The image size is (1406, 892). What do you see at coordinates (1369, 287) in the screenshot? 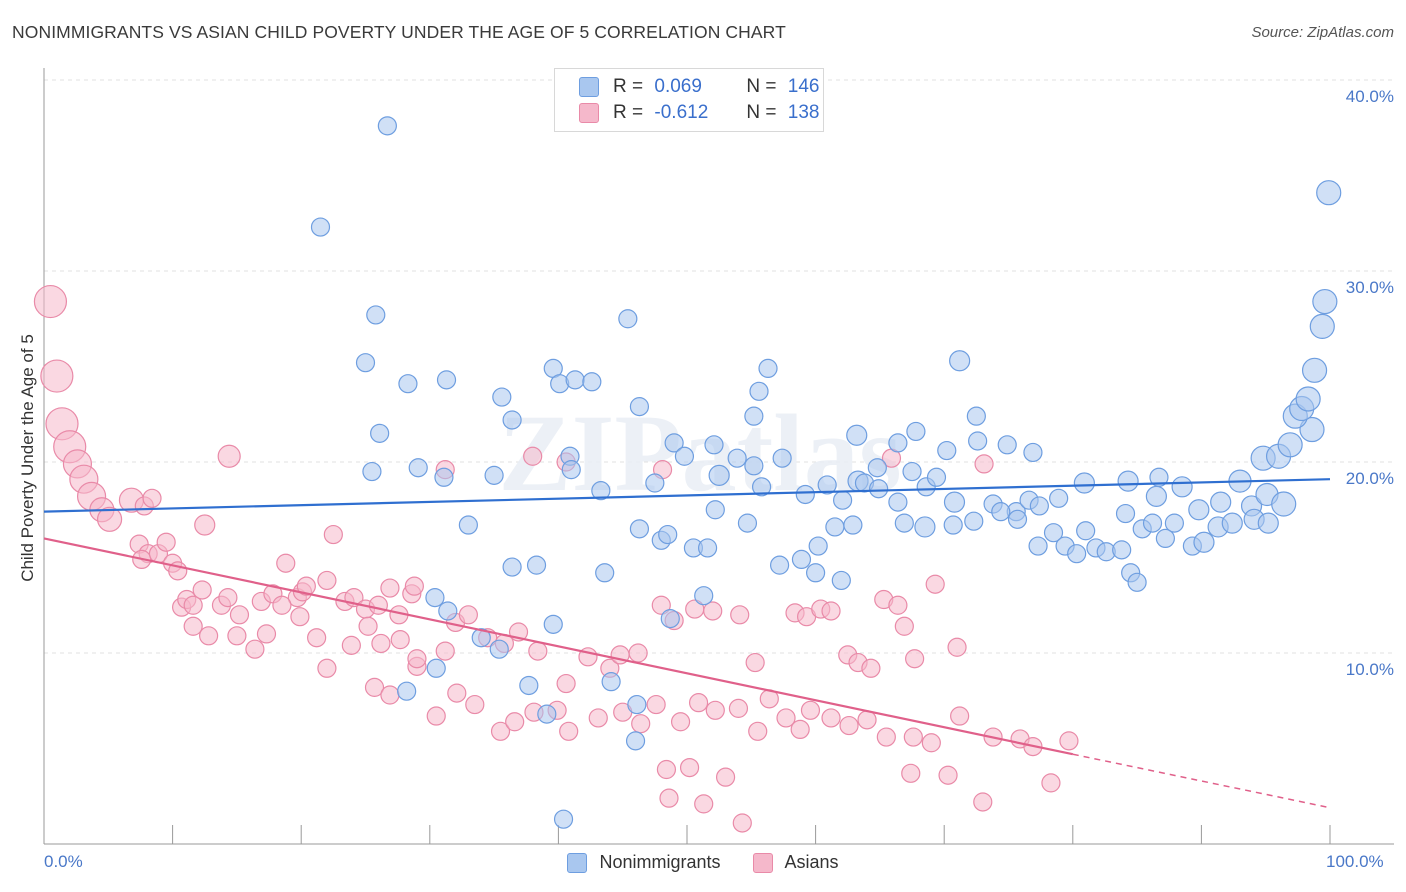
I see `y-tick-30: 30.0%` at bounding box center [1369, 287].